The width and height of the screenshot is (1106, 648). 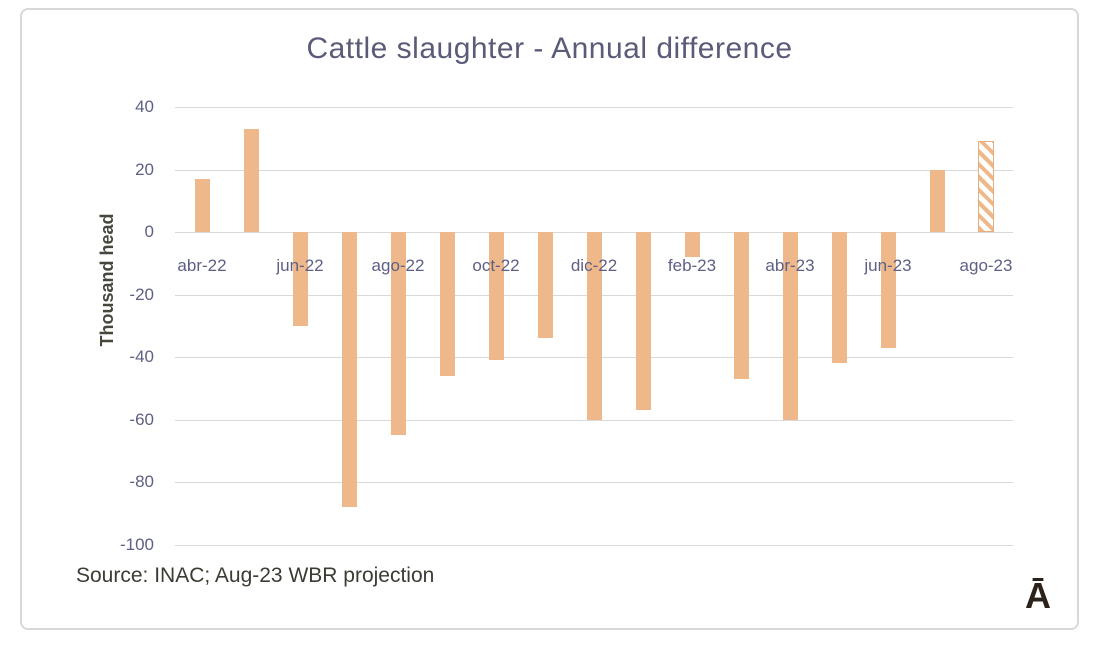 I want to click on x-tick-label: abr-22, so click(x=202, y=265).